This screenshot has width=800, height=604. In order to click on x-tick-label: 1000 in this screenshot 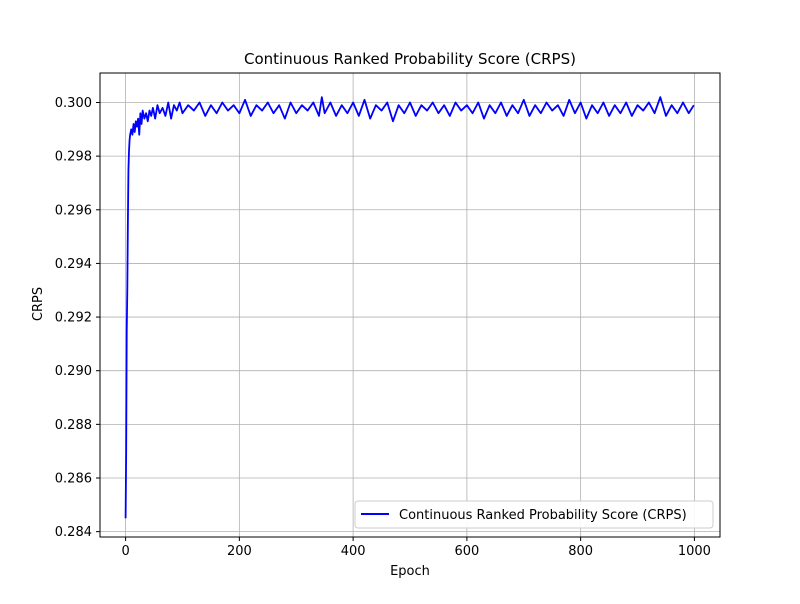, I will do `click(694, 551)`.